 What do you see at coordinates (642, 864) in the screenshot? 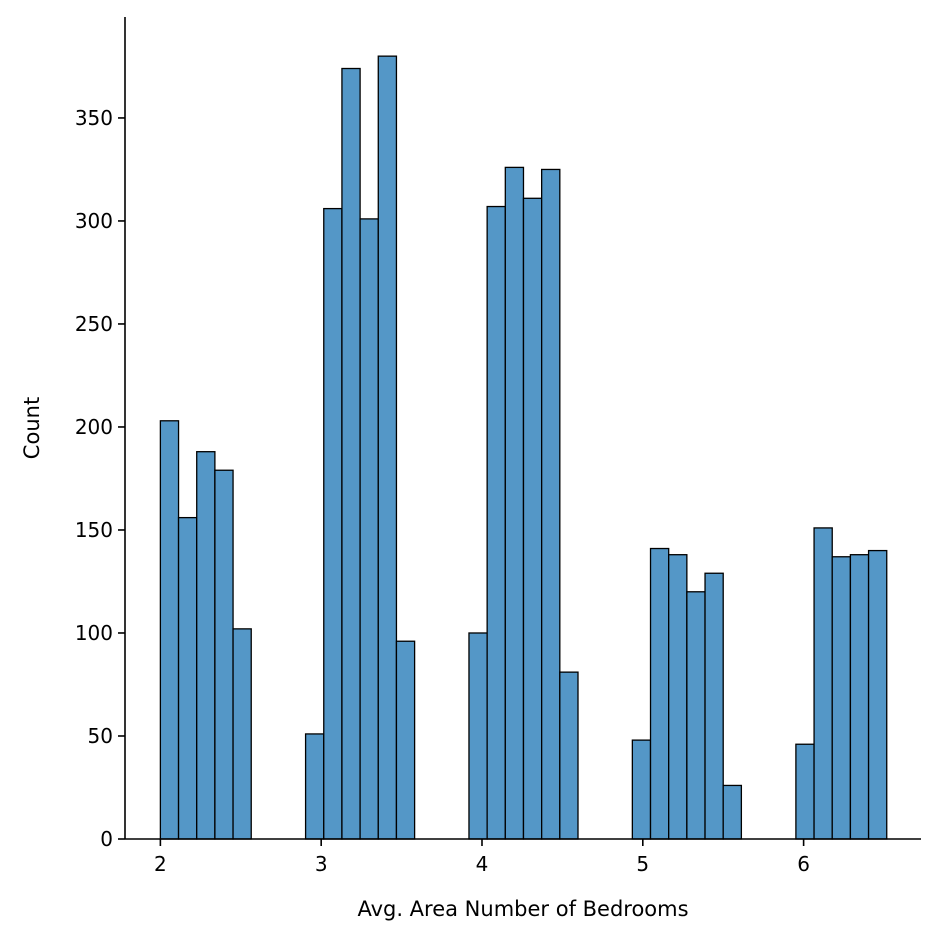
I see `x-tick-label: 5` at bounding box center [642, 864].